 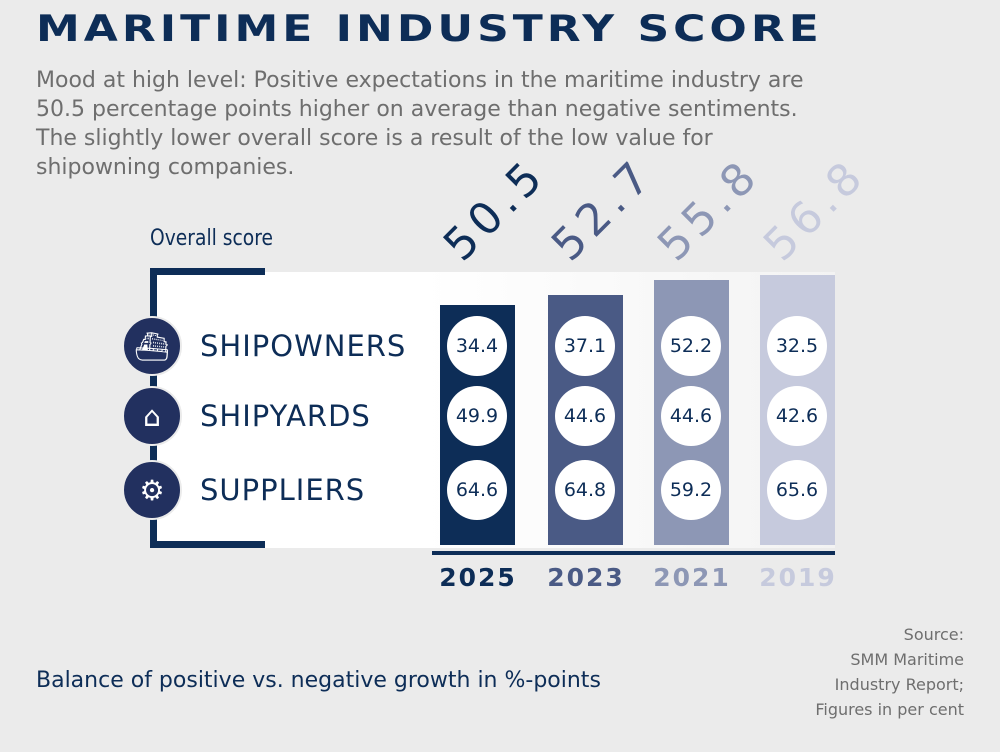 I want to click on category-shipowners: ⛴ SHIPOWNERS, so click(x=264, y=346).